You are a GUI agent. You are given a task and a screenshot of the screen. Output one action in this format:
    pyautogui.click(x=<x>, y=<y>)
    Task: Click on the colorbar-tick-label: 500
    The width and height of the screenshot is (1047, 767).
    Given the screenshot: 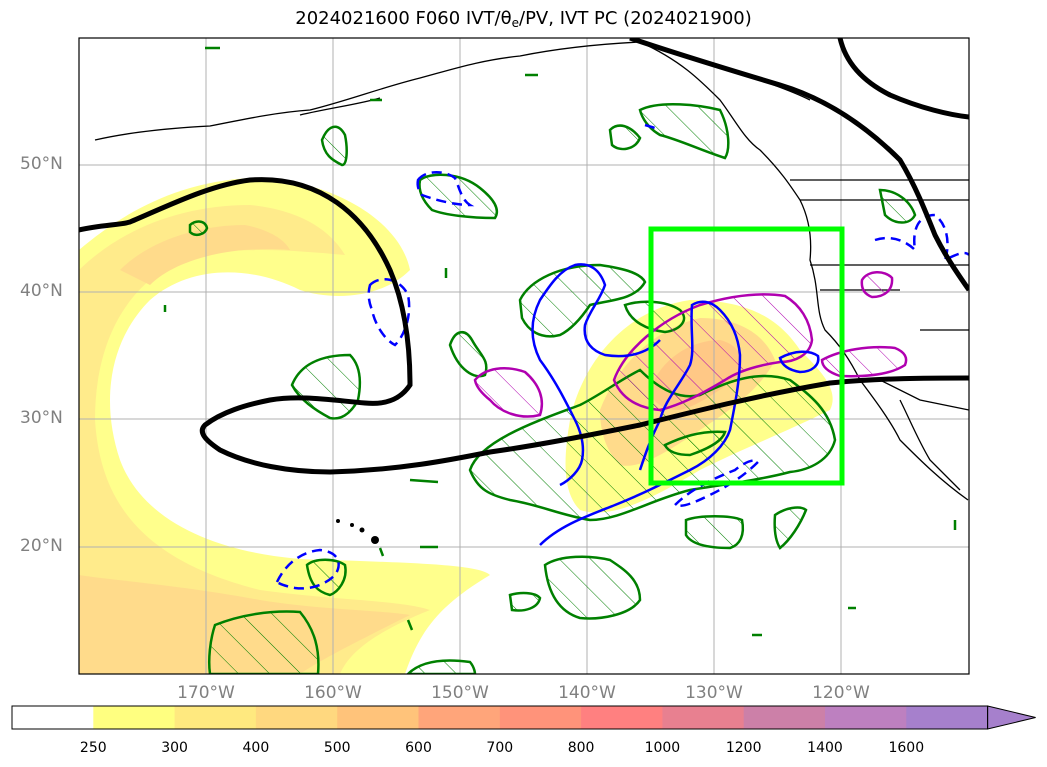 What is the action you would take?
    pyautogui.click(x=337, y=748)
    